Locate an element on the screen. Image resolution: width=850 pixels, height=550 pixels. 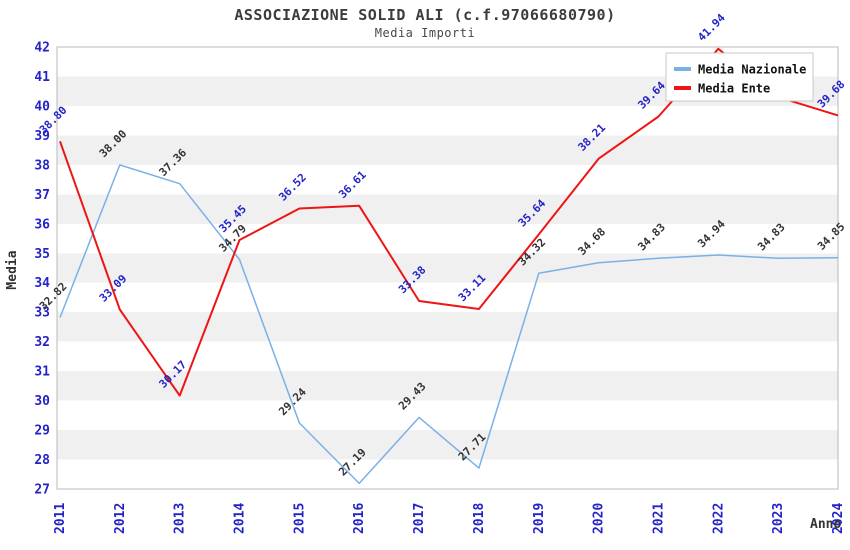
y-tick-label: 42 is located at coordinates (42, 48).